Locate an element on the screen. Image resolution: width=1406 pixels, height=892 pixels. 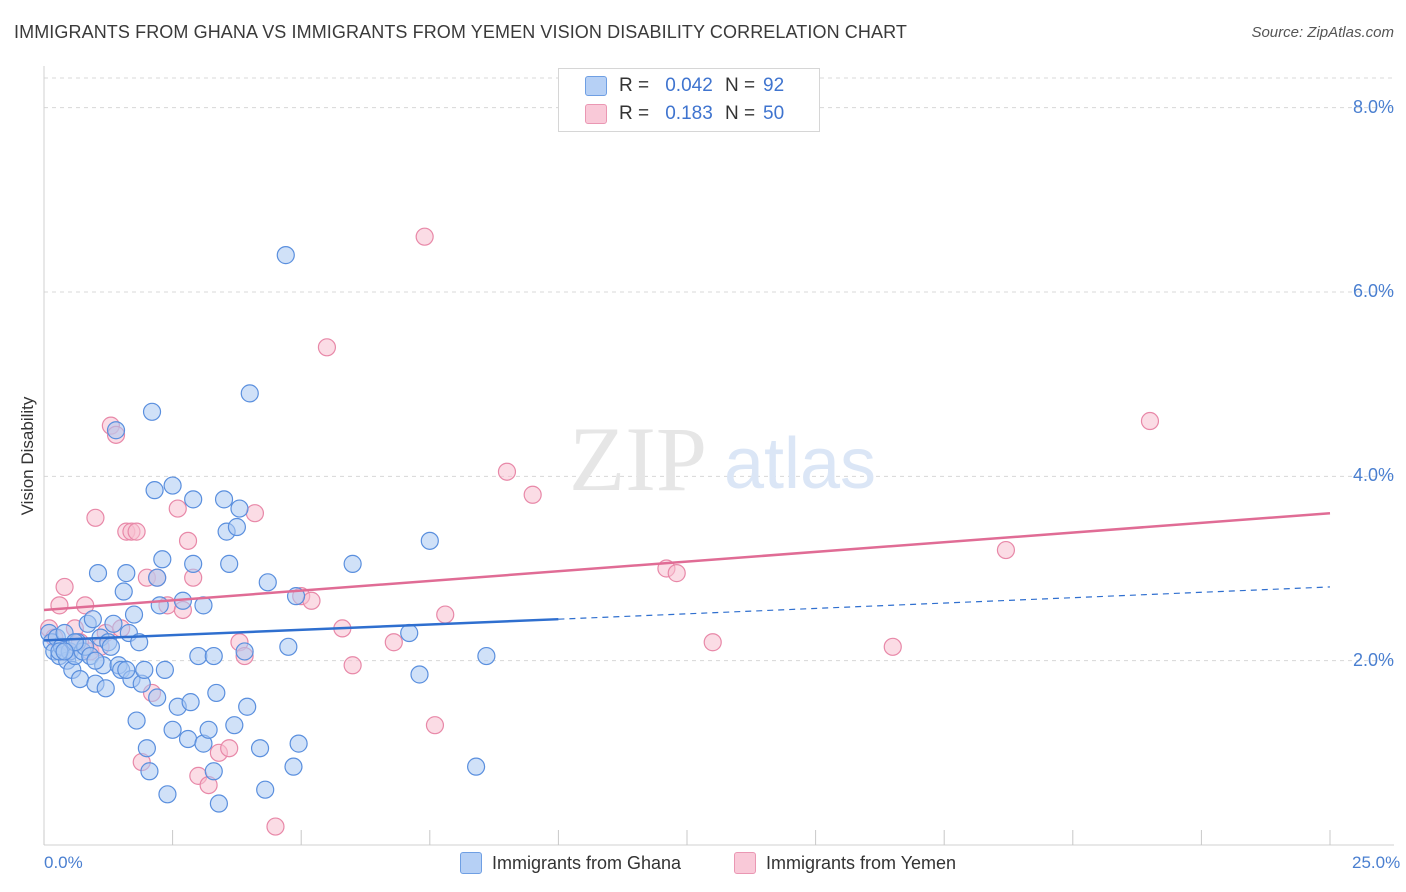
legend-label-ghana: Immigrants from Ghana is located at coordinates (587, 862).